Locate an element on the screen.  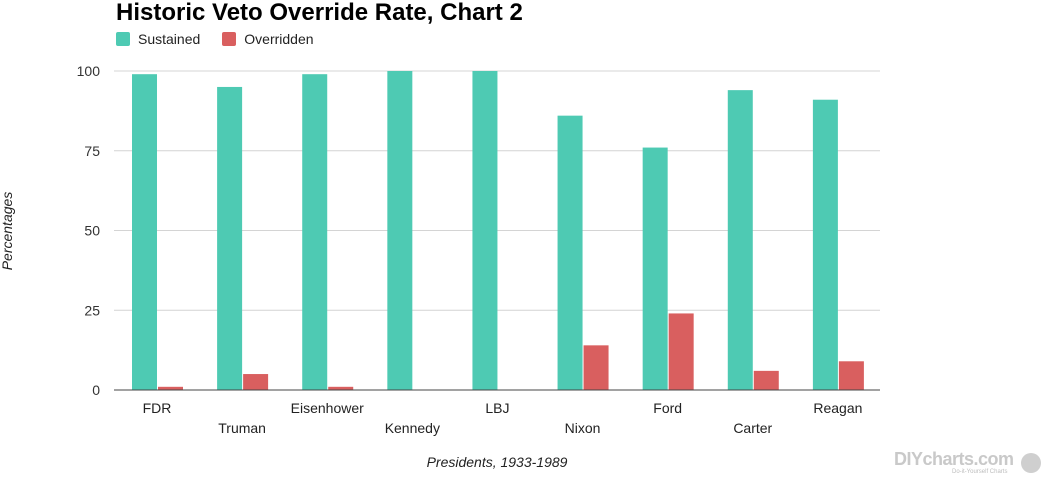
x-tick-label: Truman is located at coordinates (242, 428).